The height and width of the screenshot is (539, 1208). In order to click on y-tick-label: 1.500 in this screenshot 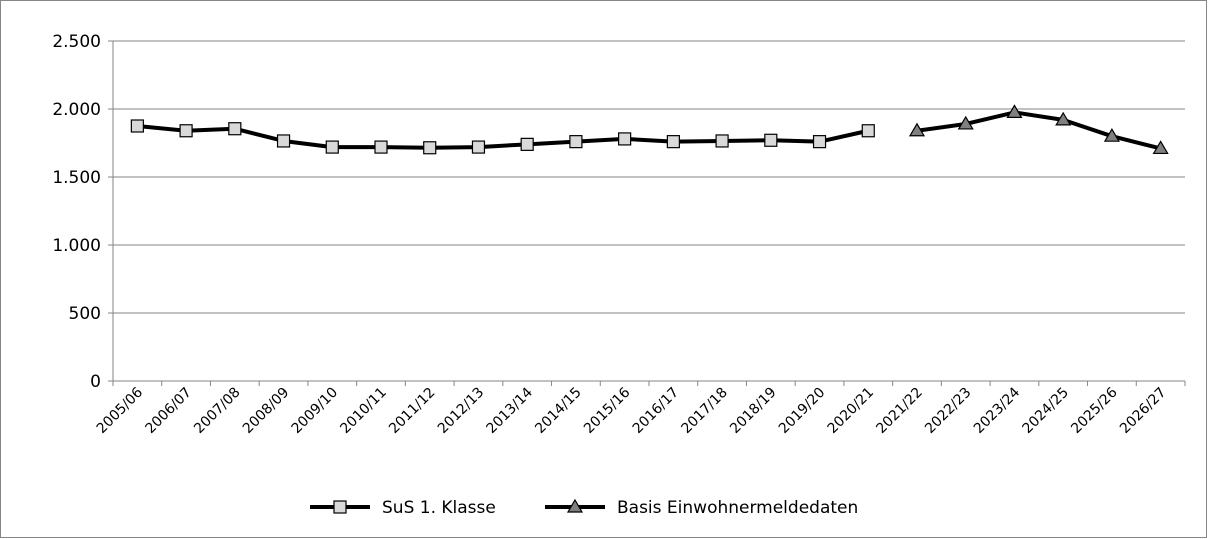, I will do `click(76, 178)`.